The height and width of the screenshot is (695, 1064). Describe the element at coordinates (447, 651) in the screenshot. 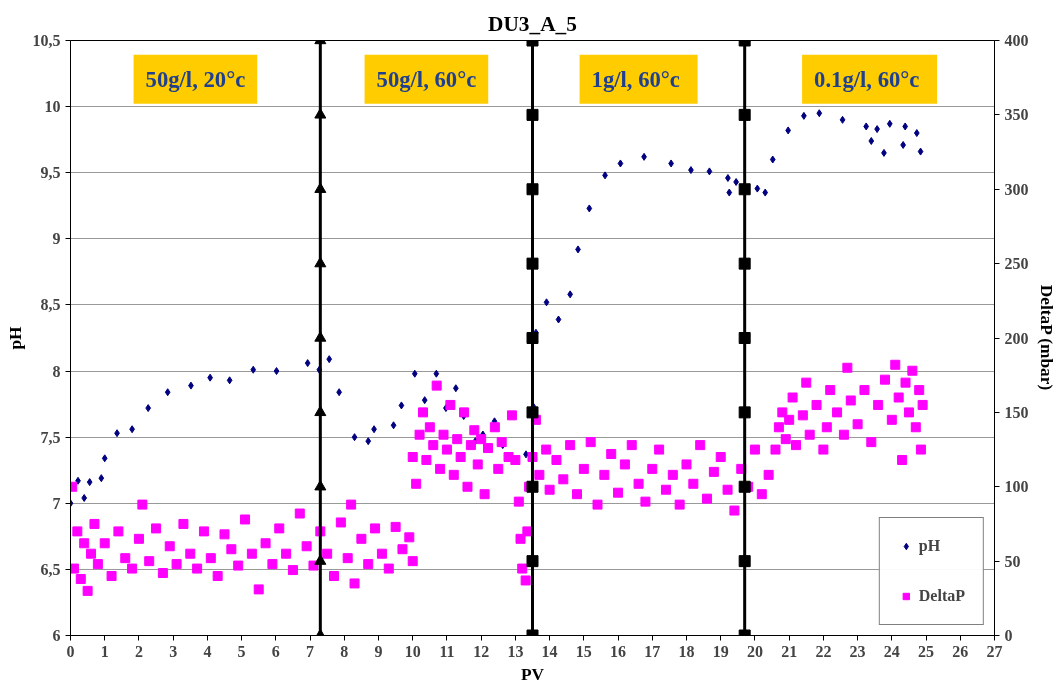

I see `x-tick-label: 11` at that location.